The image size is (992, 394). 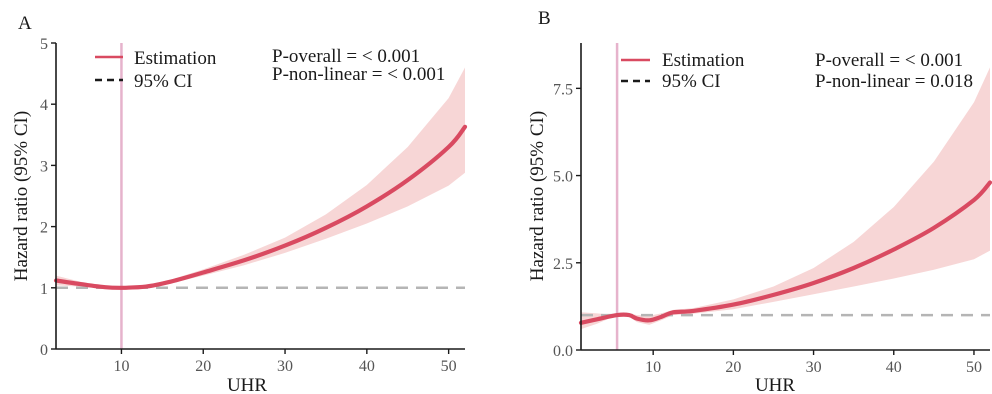 I want to click on panel-a-y-tick-label: 4, so click(x=44, y=105).